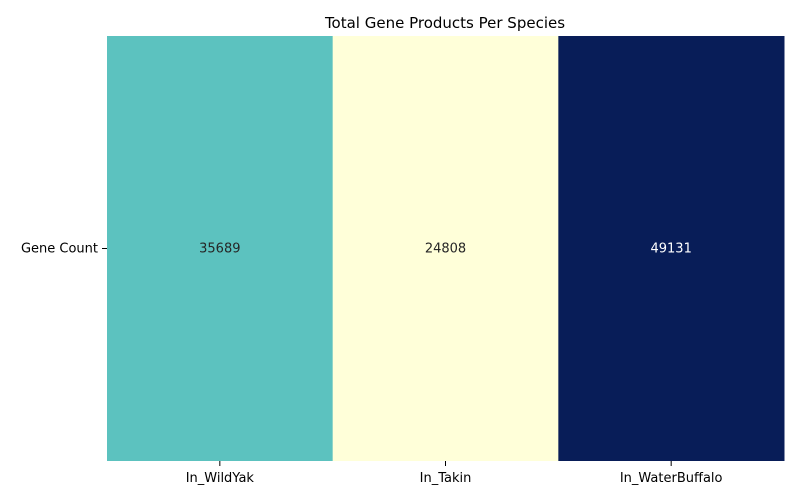 The height and width of the screenshot is (504, 800). What do you see at coordinates (220, 478) in the screenshot?
I see `x-tick-label: In_WildYak` at bounding box center [220, 478].